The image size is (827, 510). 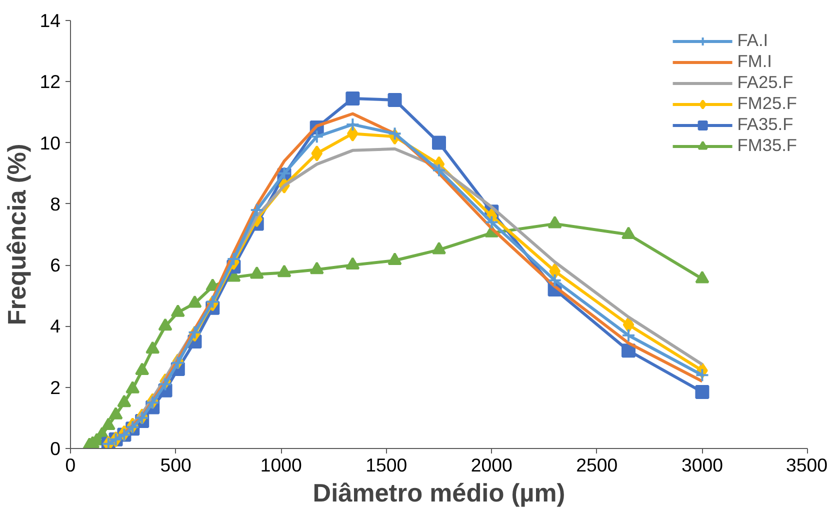 I want to click on y-tick-label: 6, so click(x=55, y=265).